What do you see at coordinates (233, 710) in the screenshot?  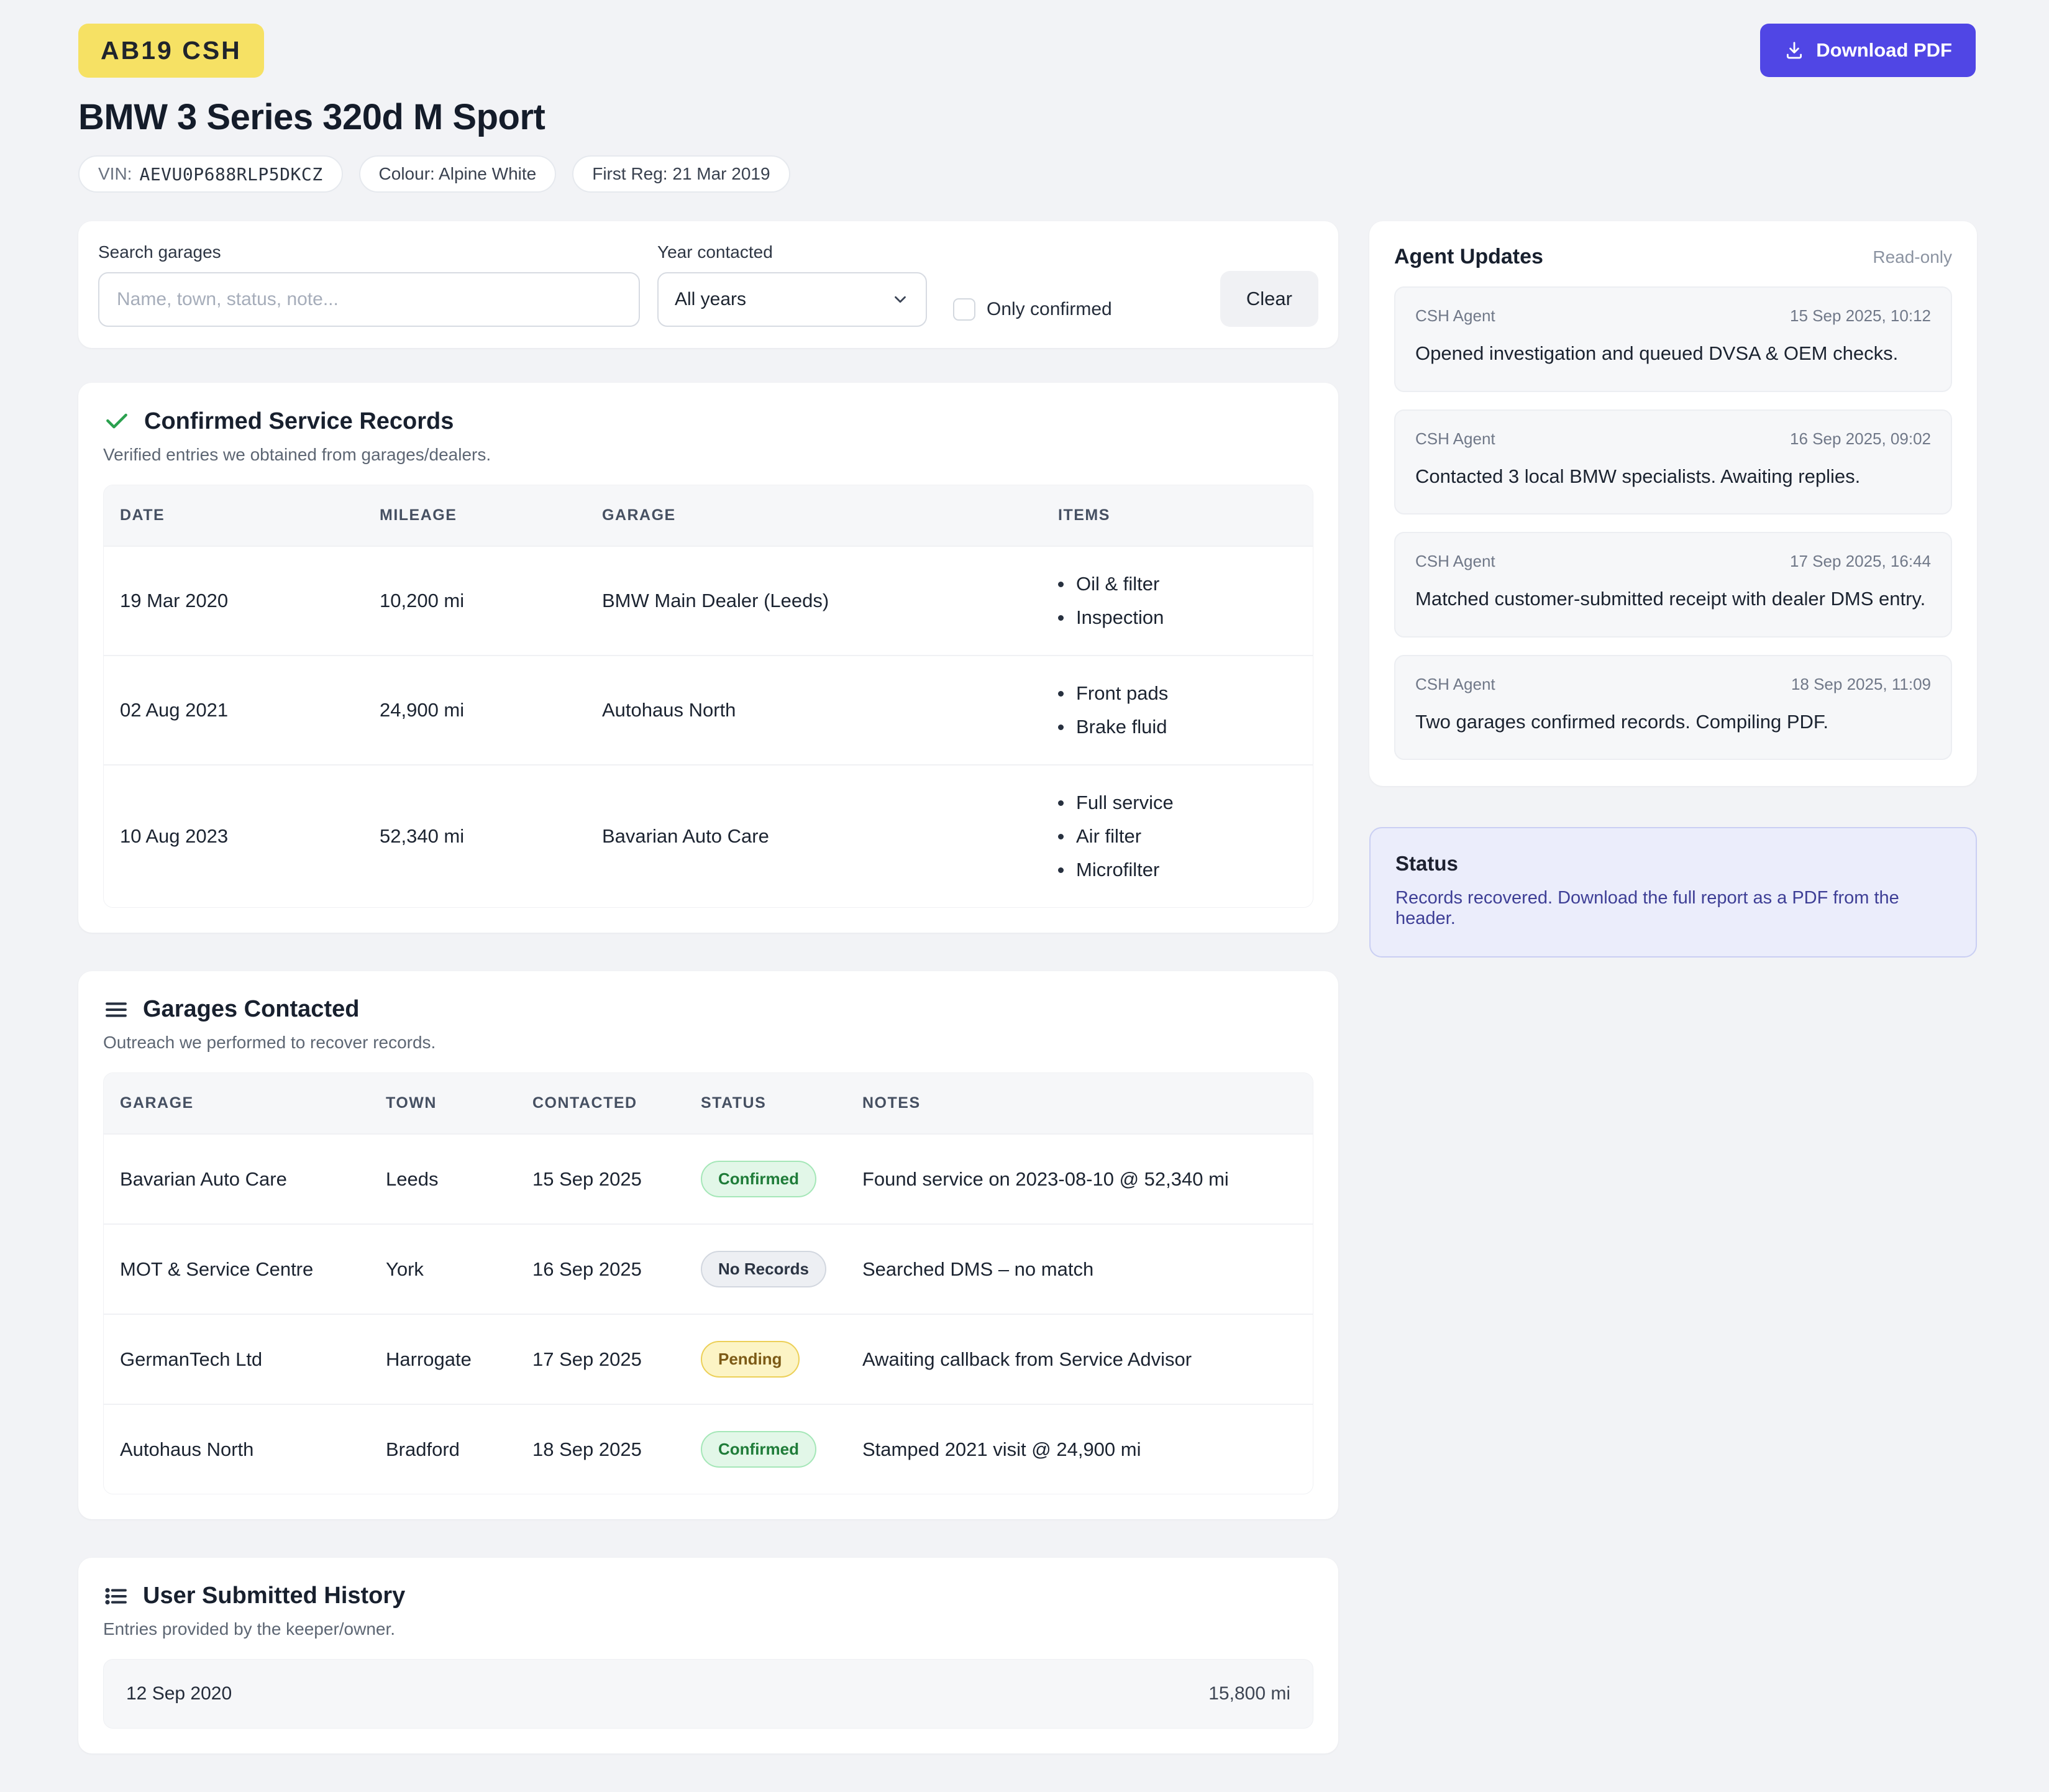 I see `record-date: 02 Aug 2021` at bounding box center [233, 710].